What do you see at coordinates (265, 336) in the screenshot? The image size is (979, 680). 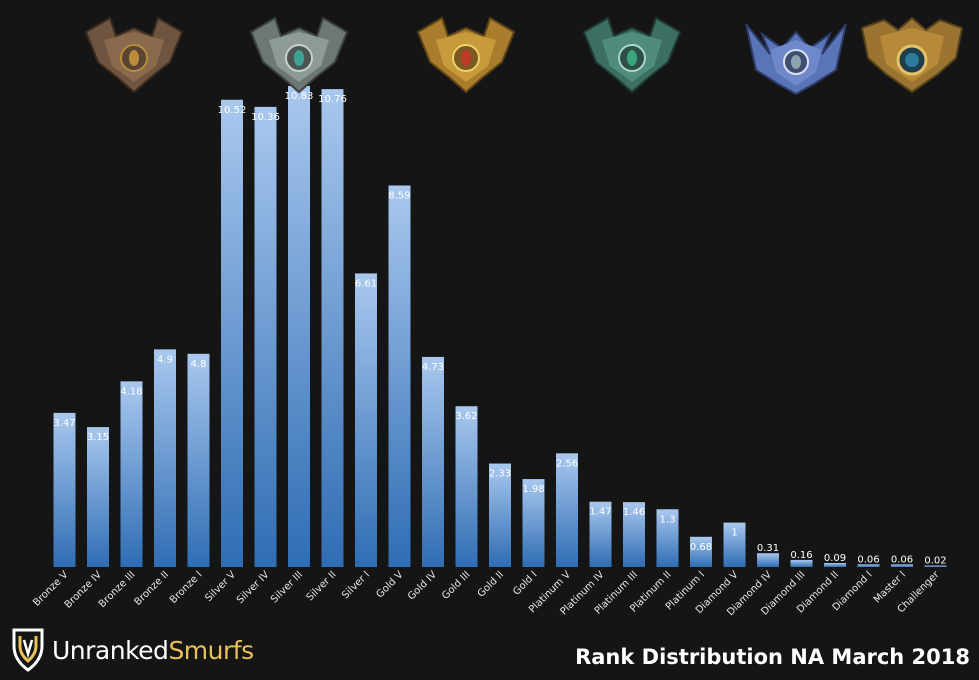 I see `bar-silver-iv` at bounding box center [265, 336].